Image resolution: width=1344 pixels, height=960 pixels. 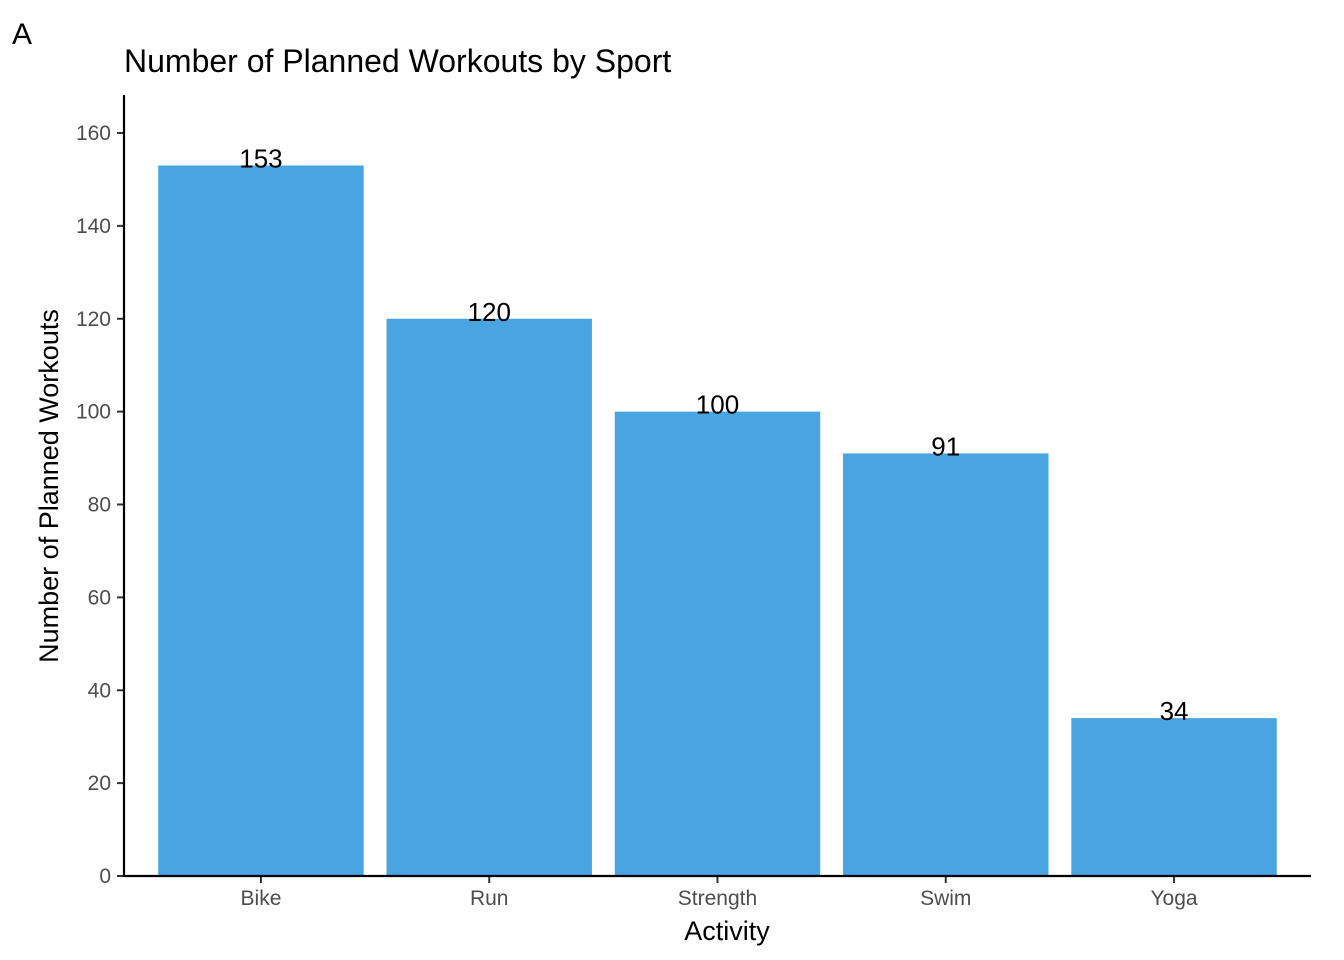 I want to click on x-axis-ticks: Bike Run Strength Swim Yoga, so click(x=719, y=893).